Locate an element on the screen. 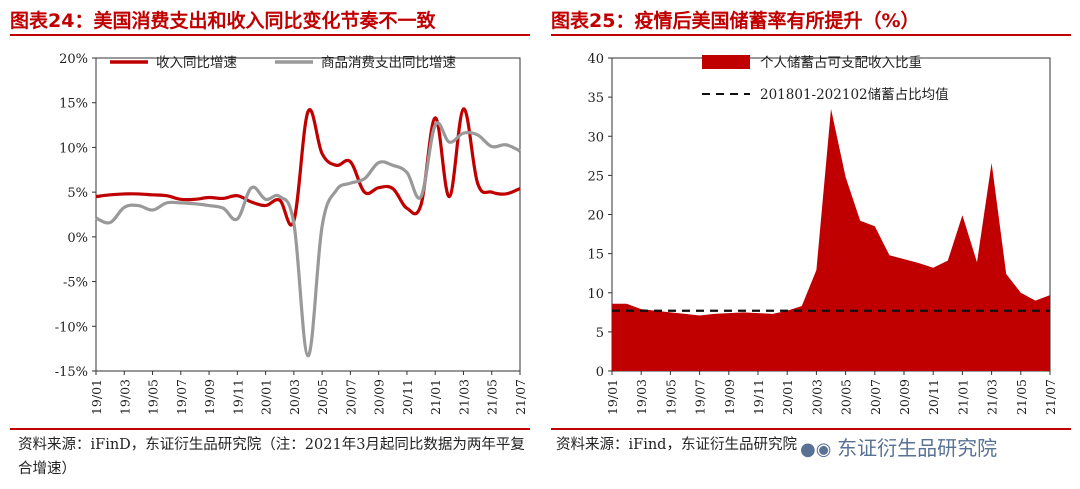 Image resolution: width=1080 pixels, height=489 pixels. y-tick-label: 40 is located at coordinates (595, 59).